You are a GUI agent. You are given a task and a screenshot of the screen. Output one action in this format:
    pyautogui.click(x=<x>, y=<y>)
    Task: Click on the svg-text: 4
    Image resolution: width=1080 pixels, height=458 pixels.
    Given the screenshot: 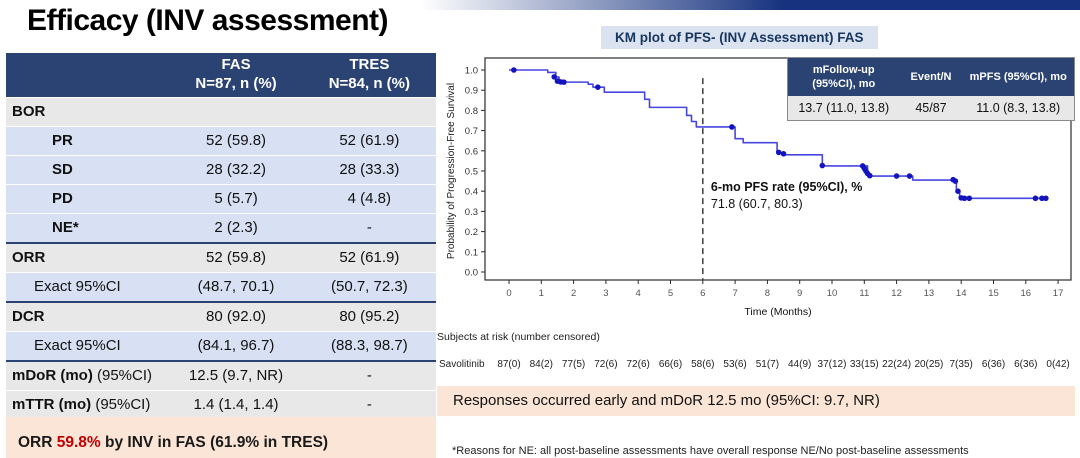 What is the action you would take?
    pyautogui.click(x=638, y=293)
    